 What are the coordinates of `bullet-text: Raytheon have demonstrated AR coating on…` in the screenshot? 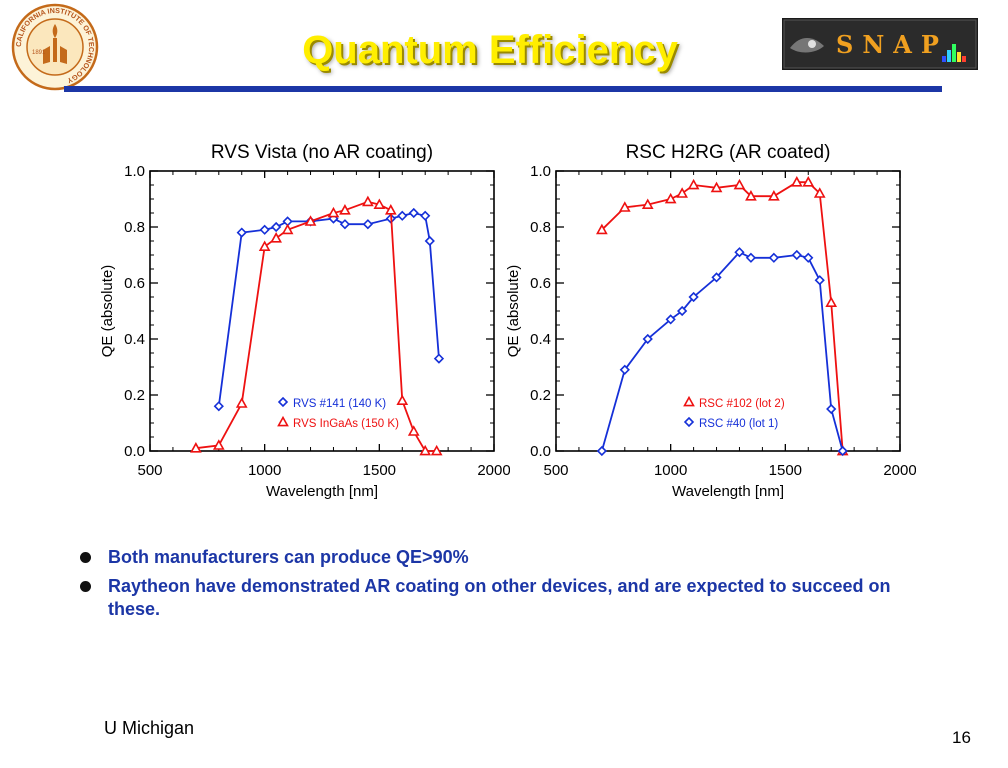 It's located at (499, 597).